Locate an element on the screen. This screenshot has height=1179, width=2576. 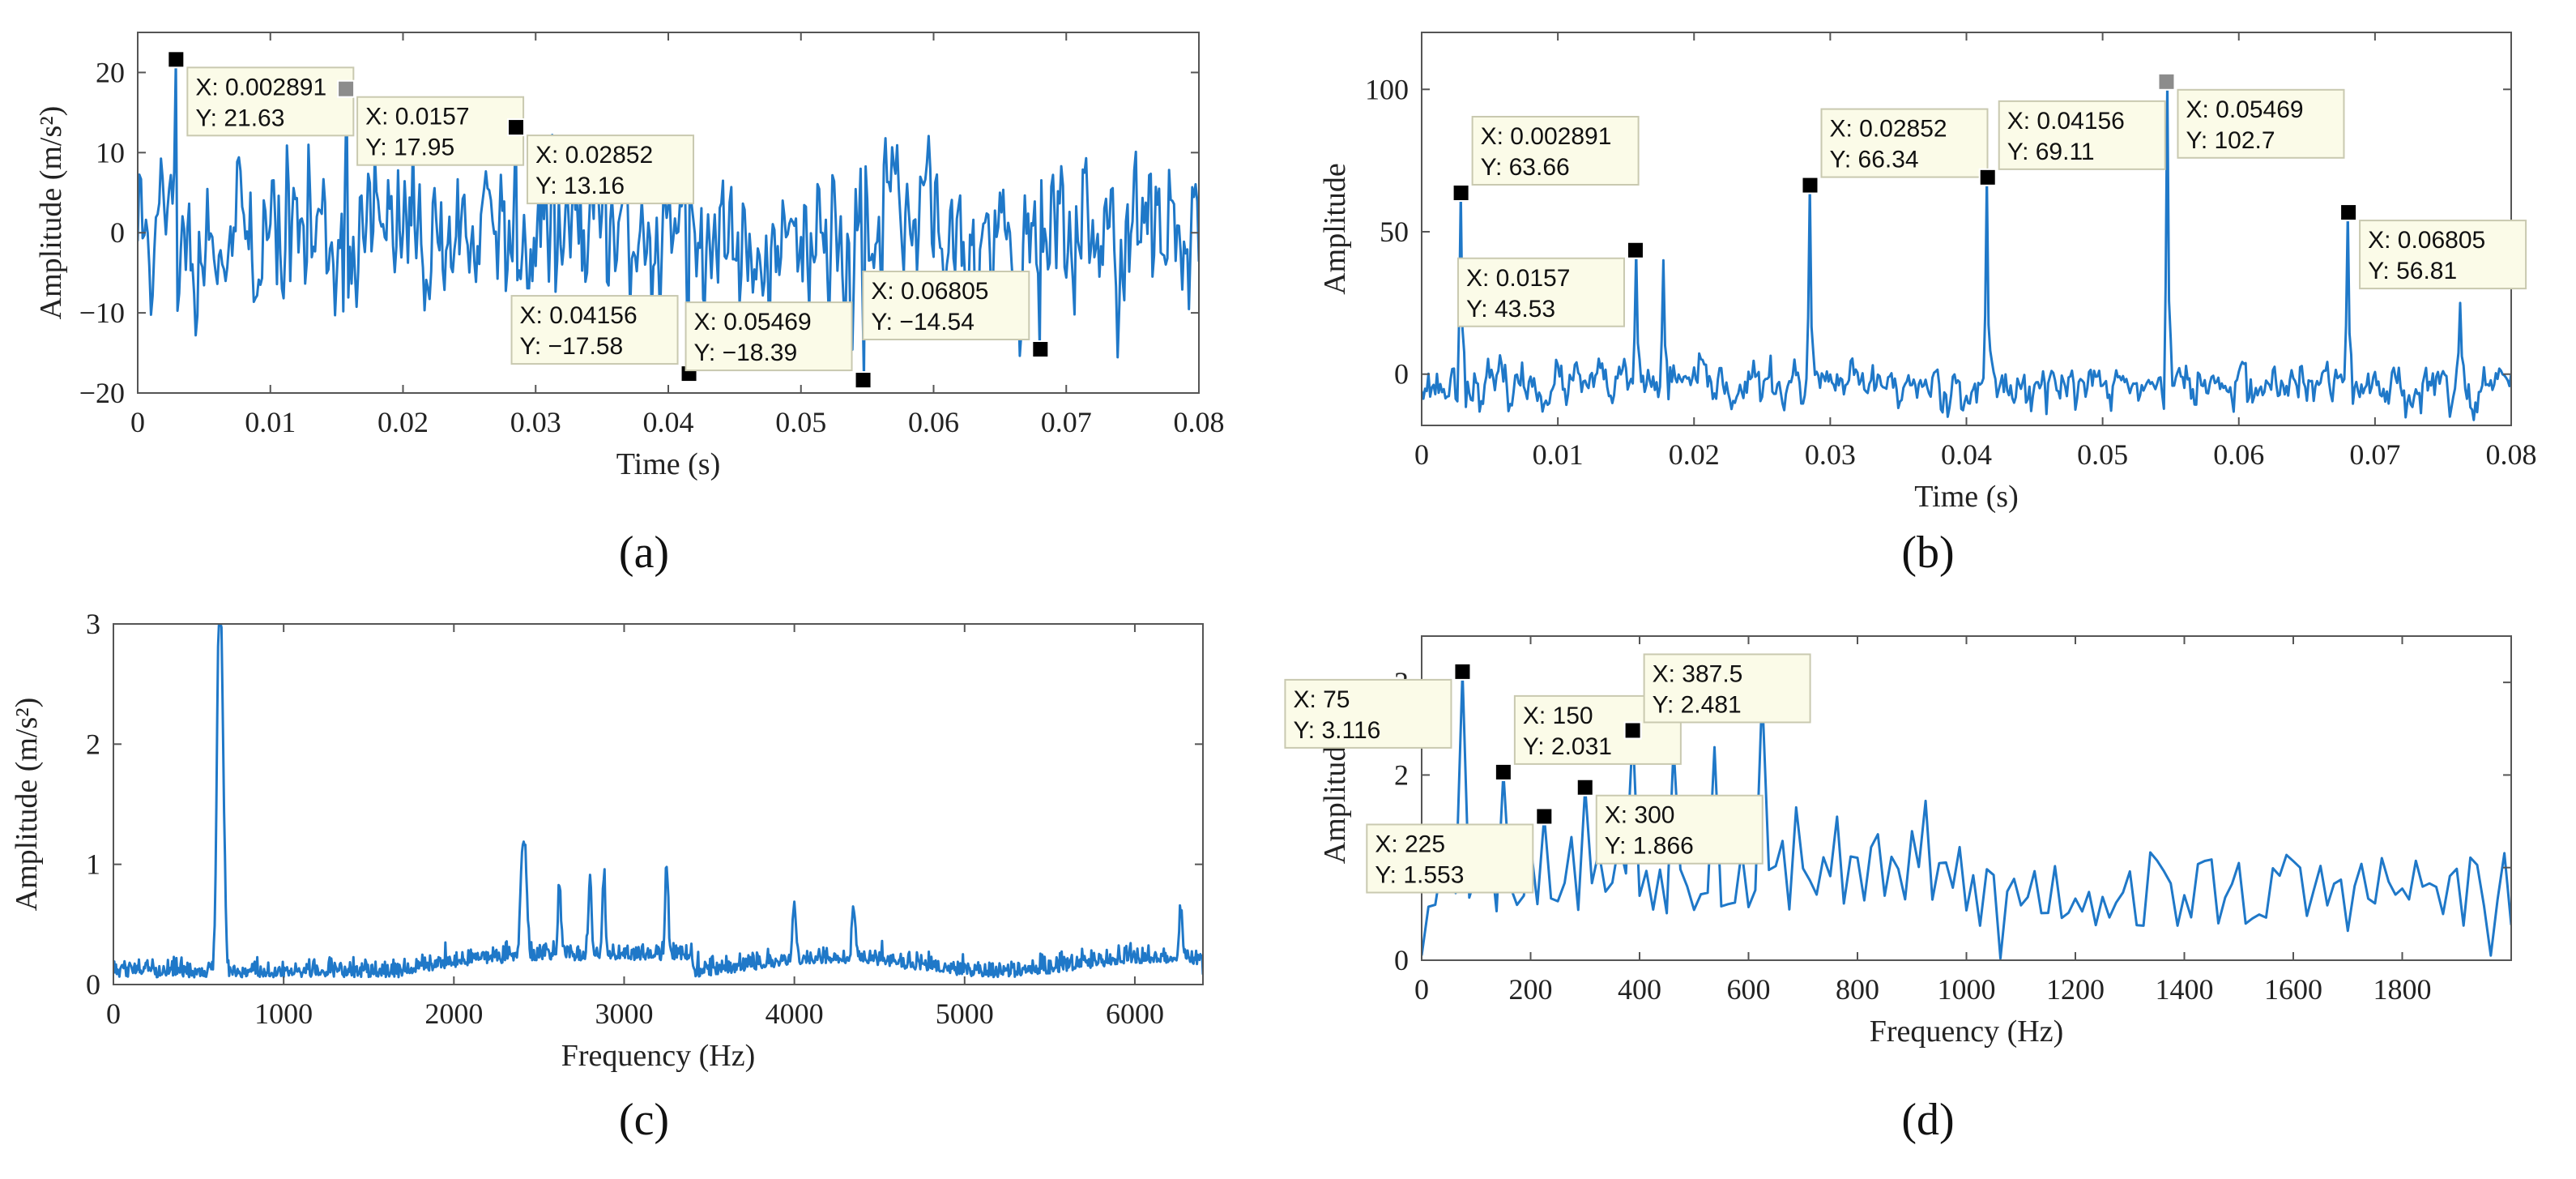
x-tick-label: 1400 is located at coordinates (2185, 989).